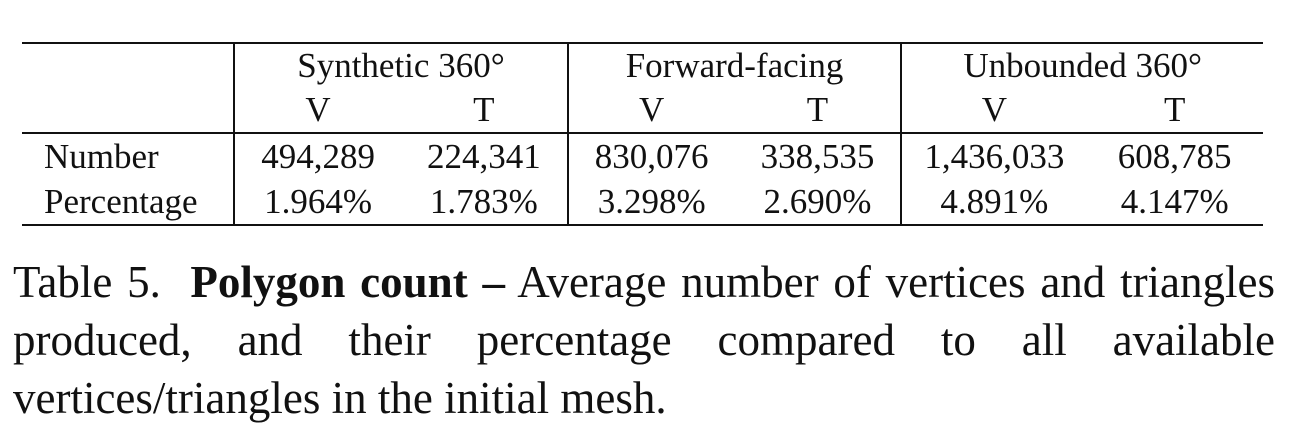 This screenshot has width=1302, height=445. I want to click on table-cell: 494,289, so click(317, 155).